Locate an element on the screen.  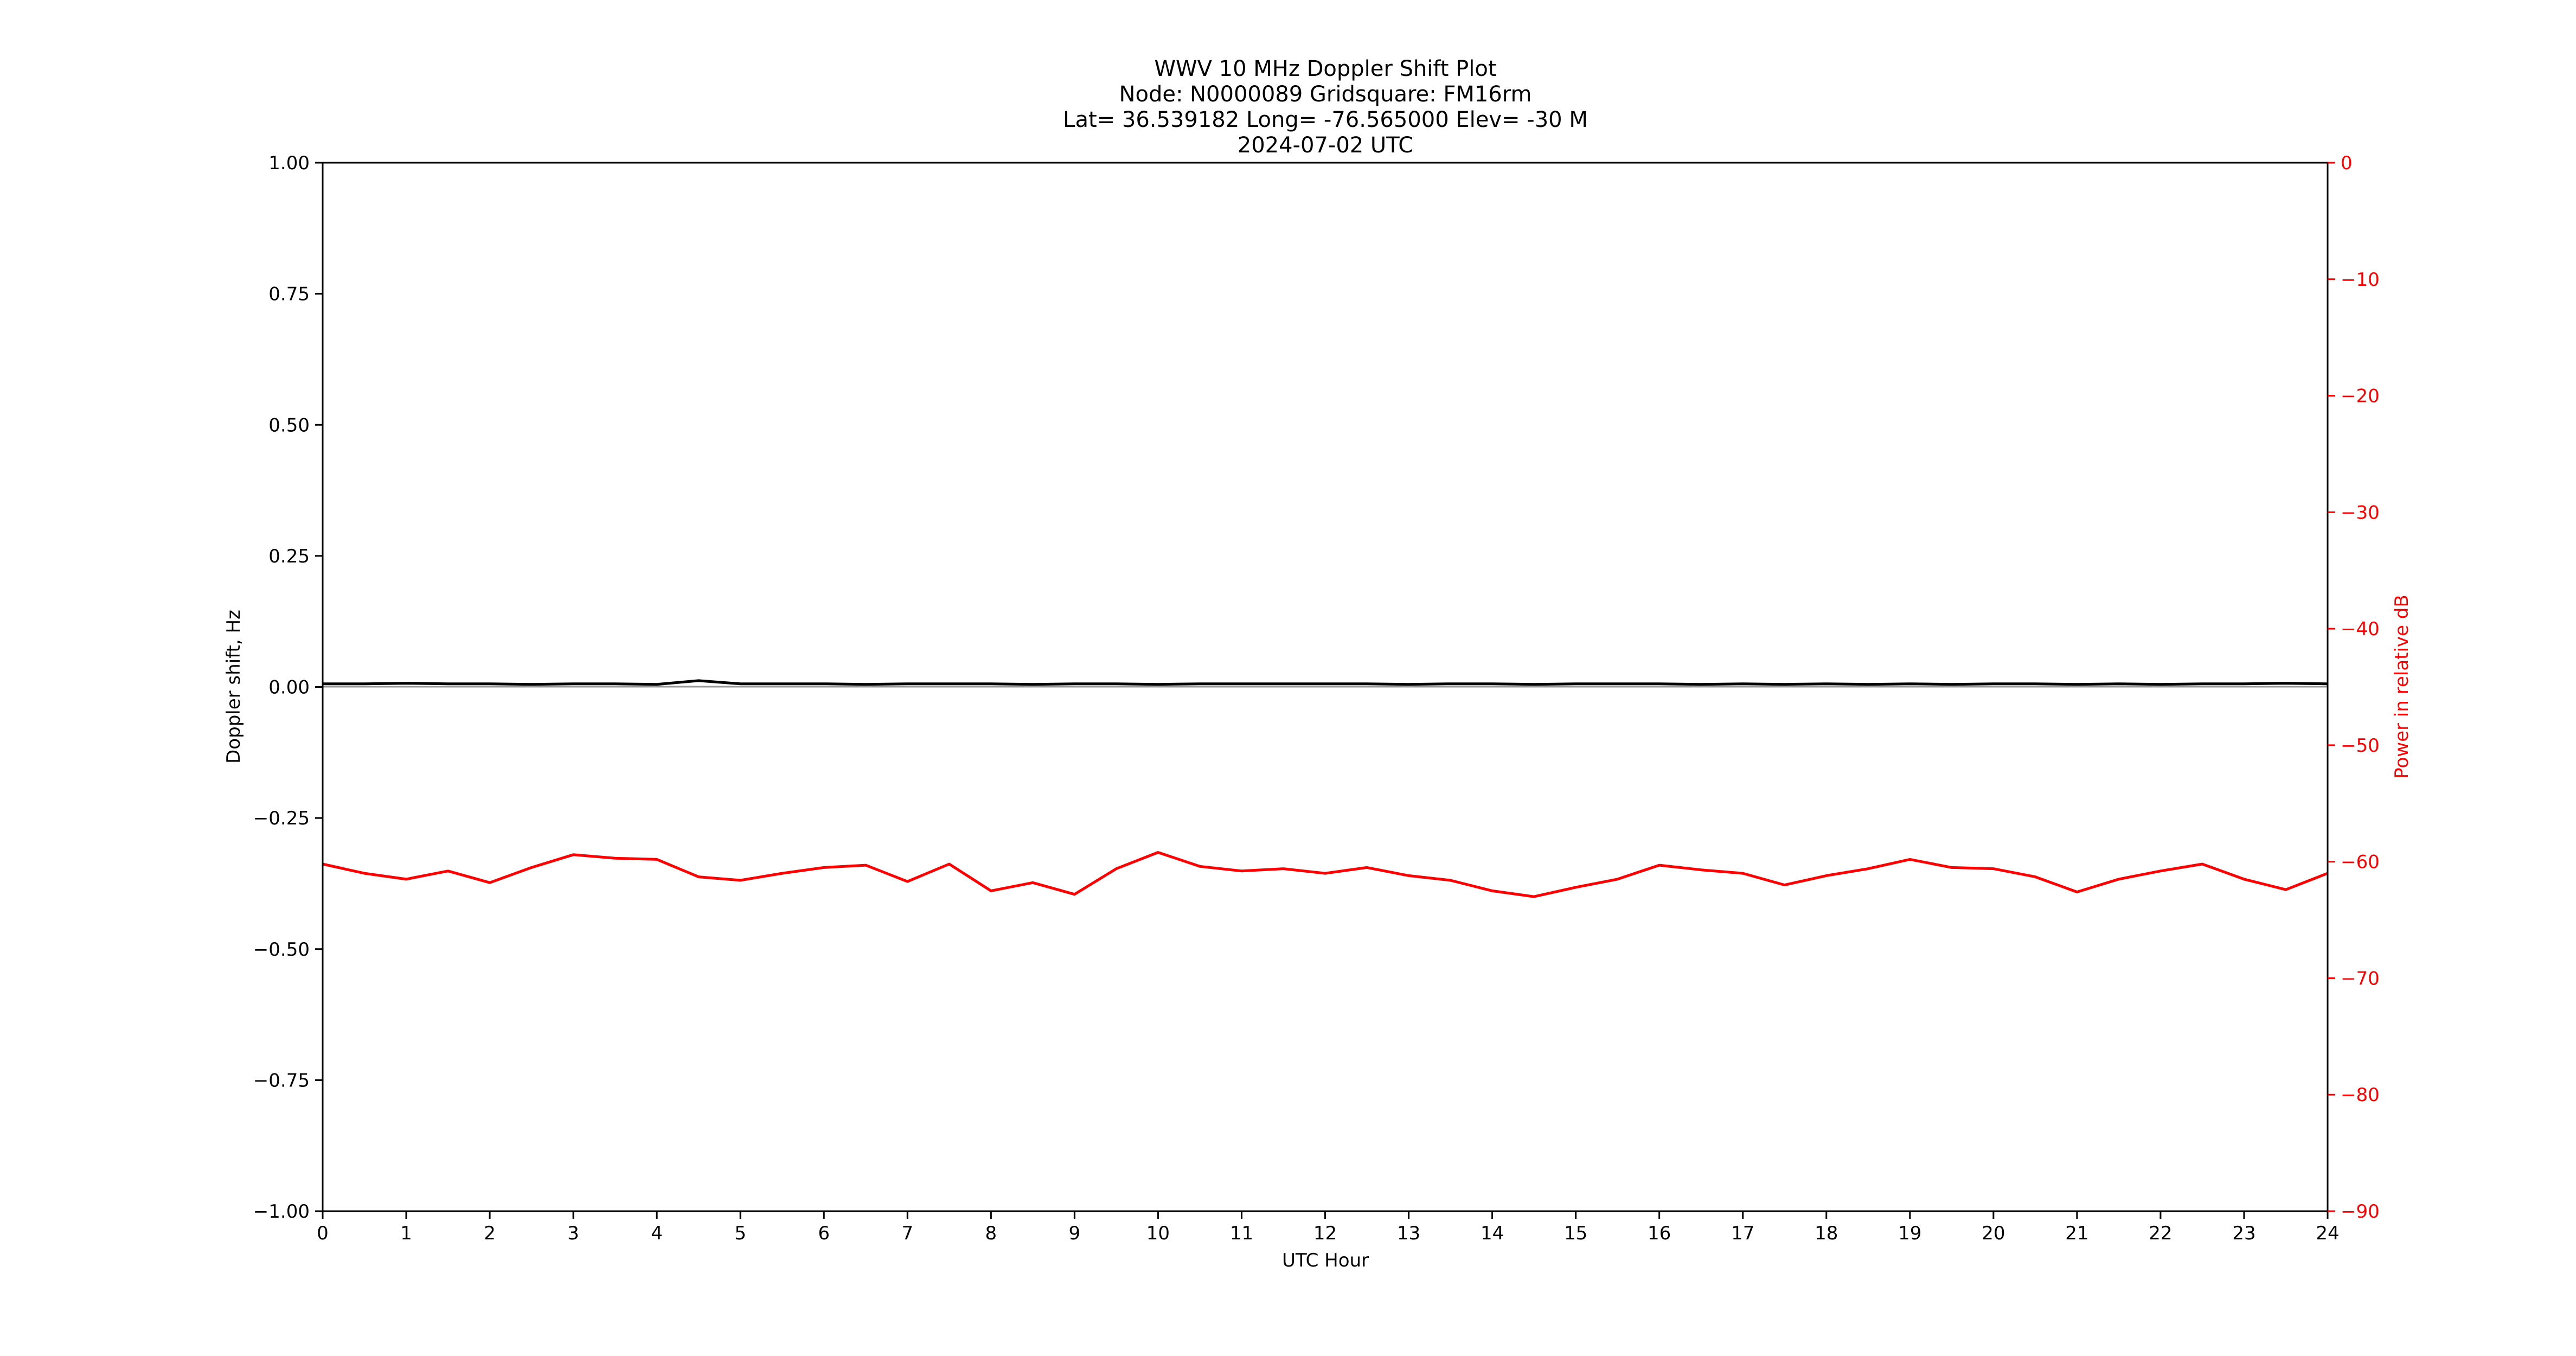
x-tick-label: 24 is located at coordinates (2327, 1233).